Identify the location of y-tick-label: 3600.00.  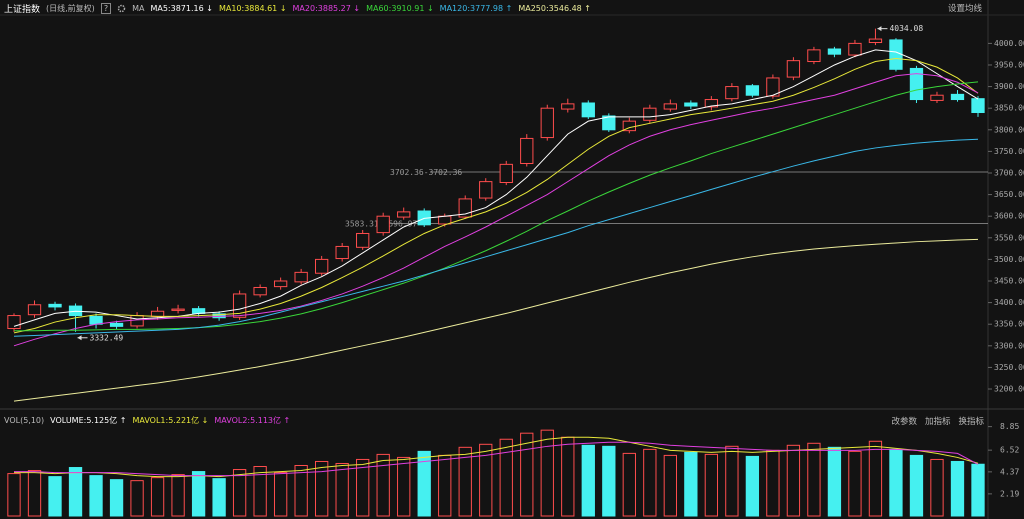
(1009, 216).